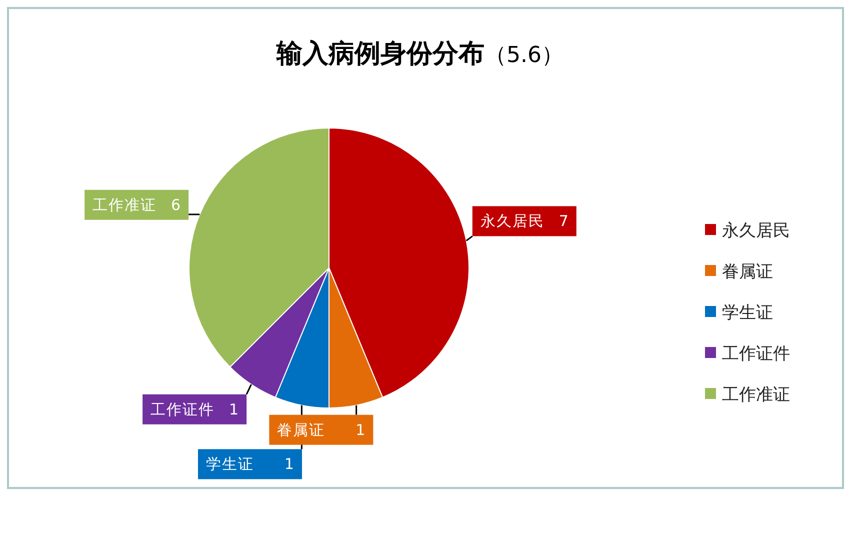 This screenshot has height=536, width=851. I want to click on slice-label: 永久居民, so click(512, 221).